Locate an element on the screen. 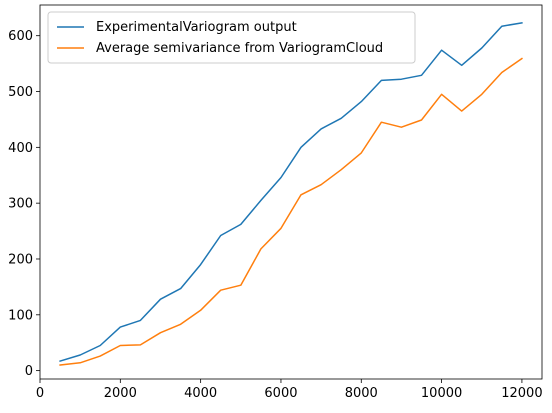  y-tick-label: 300 is located at coordinates (20, 204).